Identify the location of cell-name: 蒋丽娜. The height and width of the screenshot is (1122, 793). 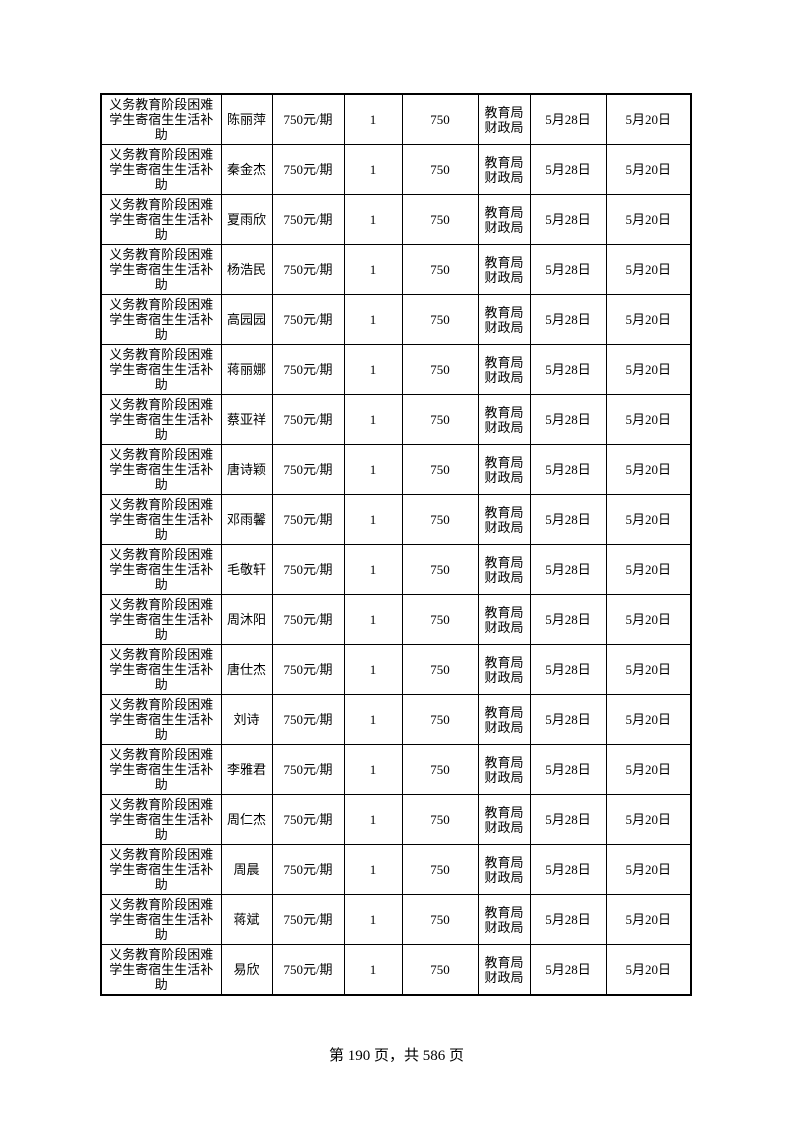
(246, 369).